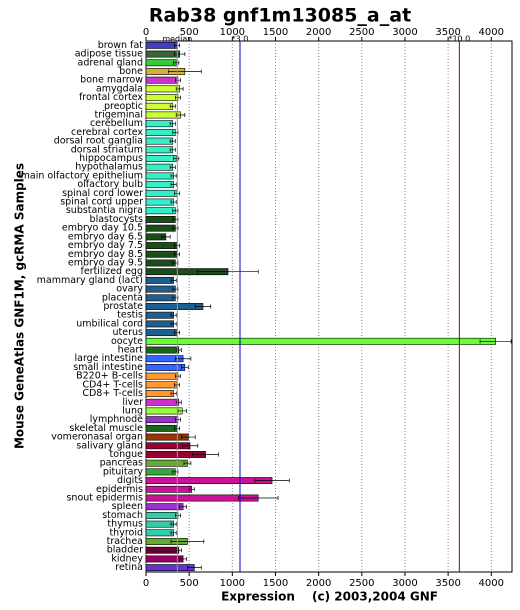 This screenshot has width=520, height=610. Describe the element at coordinates (123, 471) in the screenshot. I see `y-tick-label: pituitary` at that location.